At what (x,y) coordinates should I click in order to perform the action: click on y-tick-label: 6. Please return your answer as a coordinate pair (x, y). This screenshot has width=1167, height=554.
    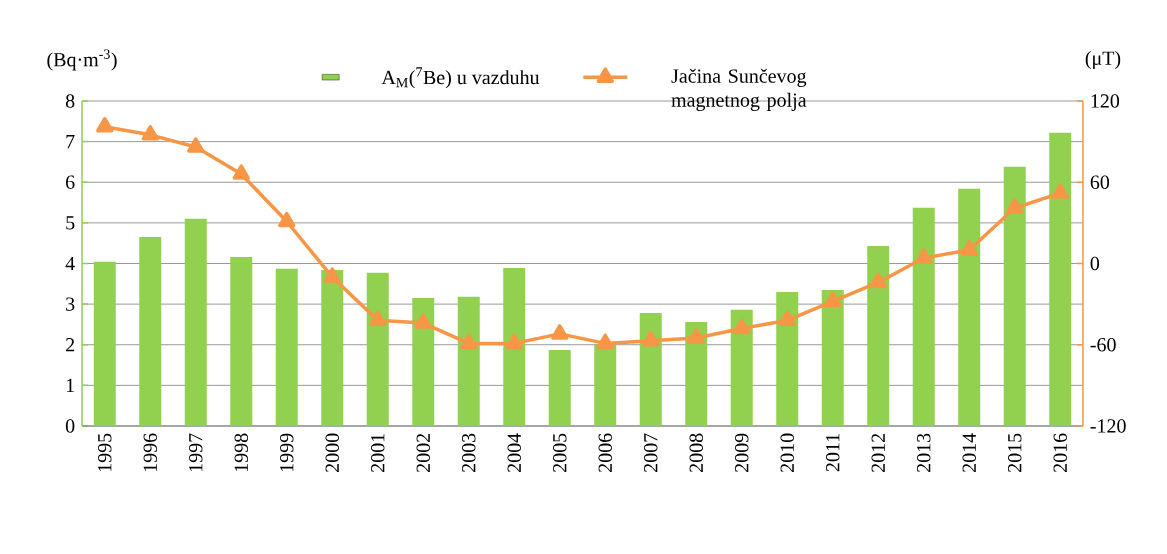
    Looking at the image, I should click on (70, 182).